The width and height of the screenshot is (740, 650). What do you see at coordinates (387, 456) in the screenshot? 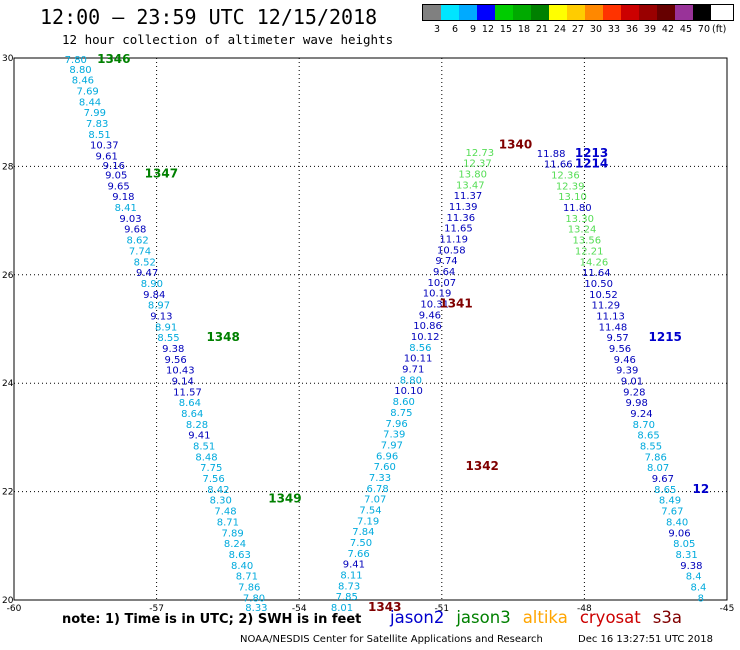
I see `wave-height-point: 6.96` at bounding box center [387, 456].